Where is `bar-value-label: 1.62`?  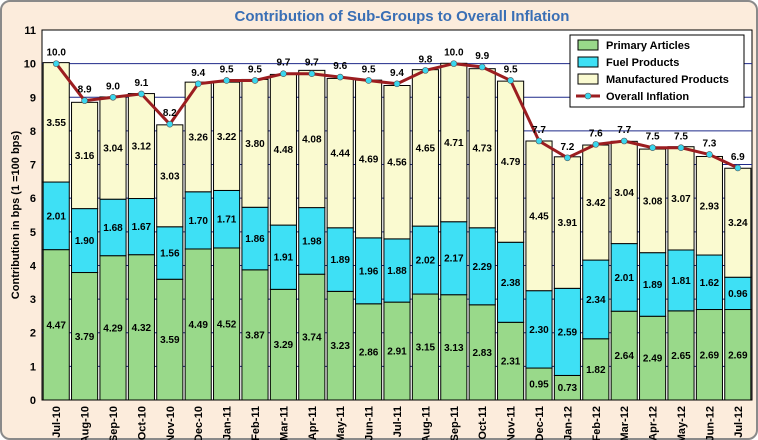
bar-value-label: 1.62 is located at coordinates (710, 283).